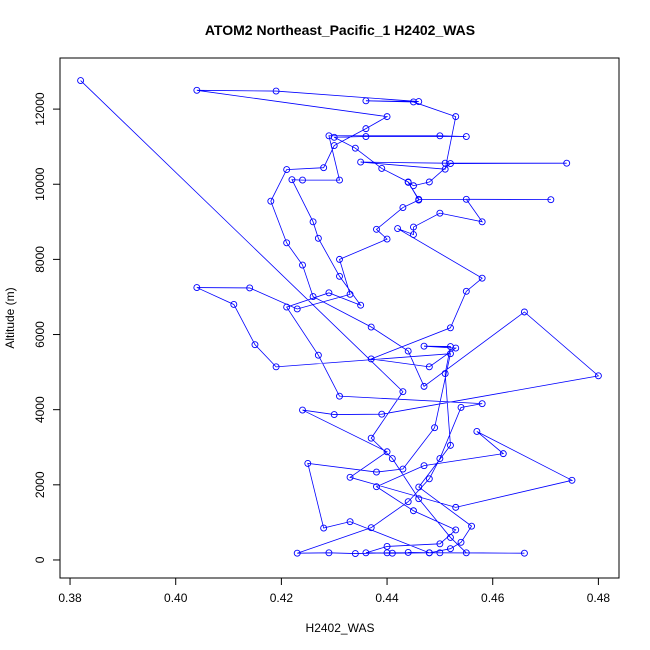 This screenshot has height=650, width=650. Describe the element at coordinates (340, 628) in the screenshot. I see `x-axis-label: H2402_WAS` at that location.